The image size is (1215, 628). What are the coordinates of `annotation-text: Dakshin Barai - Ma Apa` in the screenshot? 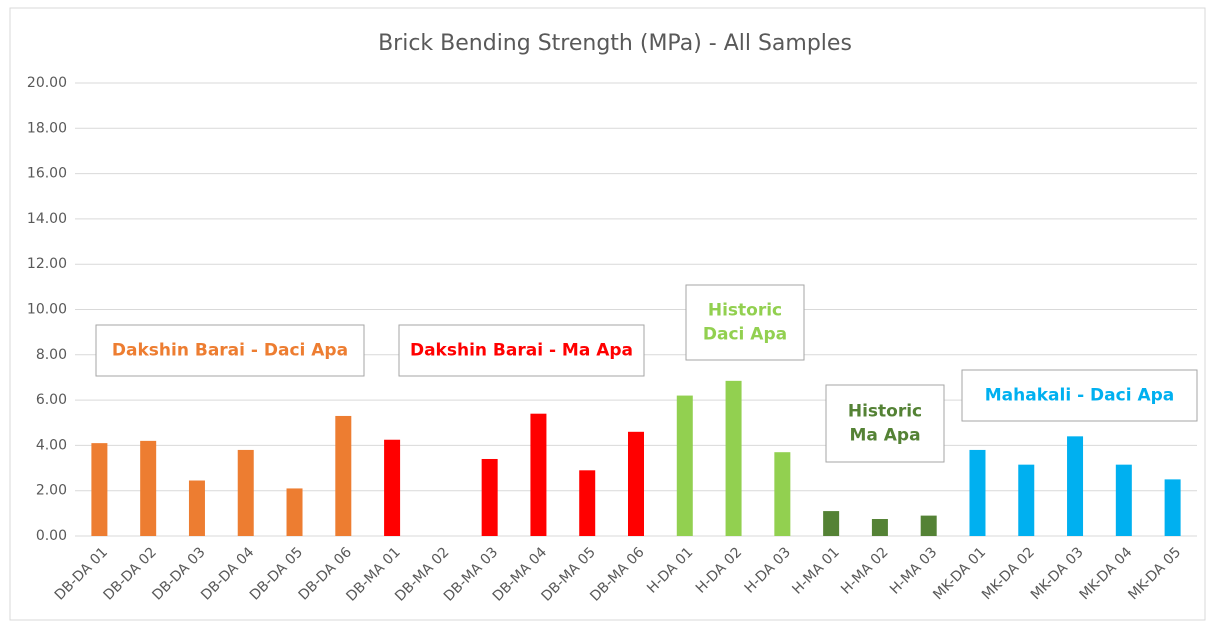 It's located at (521, 351).